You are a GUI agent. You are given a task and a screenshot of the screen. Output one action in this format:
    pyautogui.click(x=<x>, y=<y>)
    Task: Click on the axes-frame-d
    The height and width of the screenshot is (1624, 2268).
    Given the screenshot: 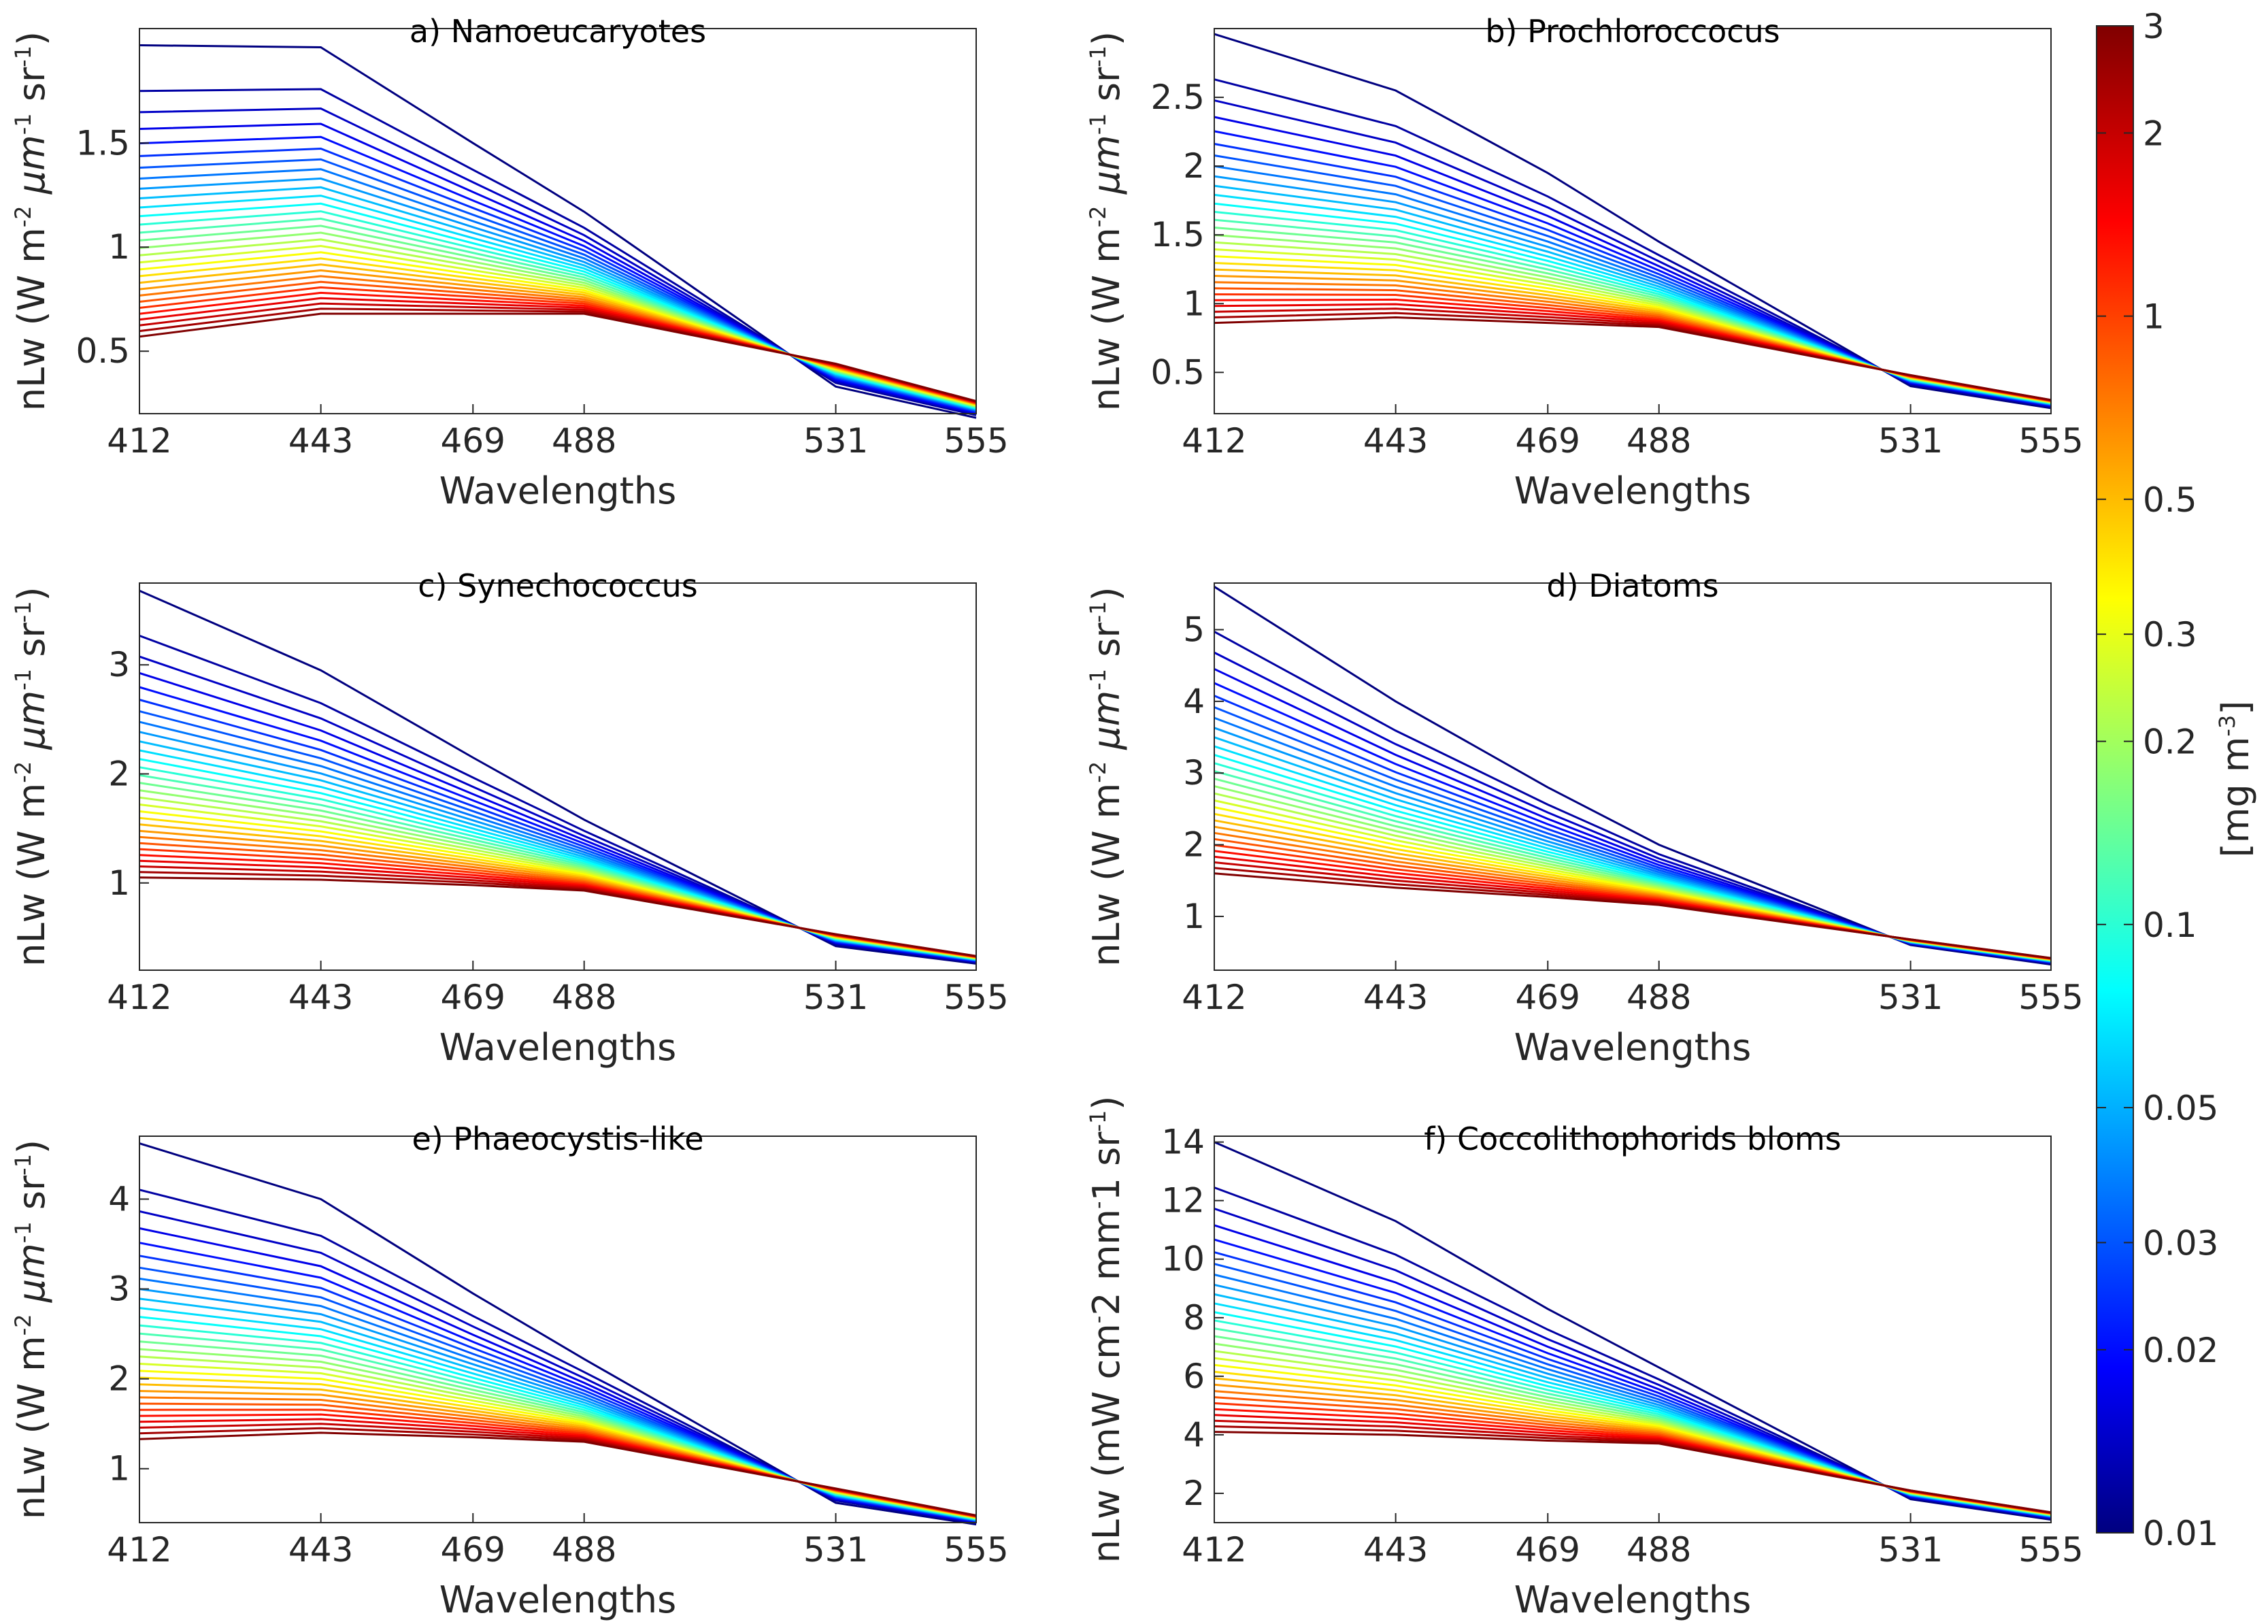 What is the action you would take?
    pyautogui.click(x=1633, y=776)
    